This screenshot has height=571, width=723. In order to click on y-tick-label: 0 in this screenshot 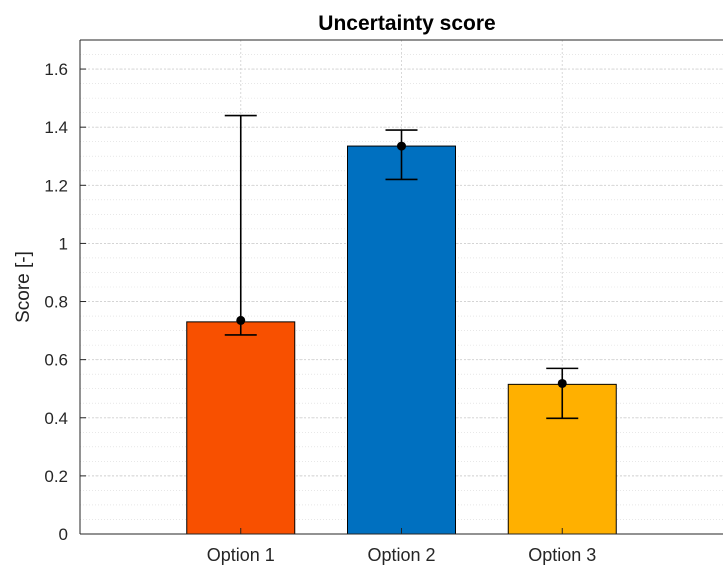, I will do `click(63, 534)`.